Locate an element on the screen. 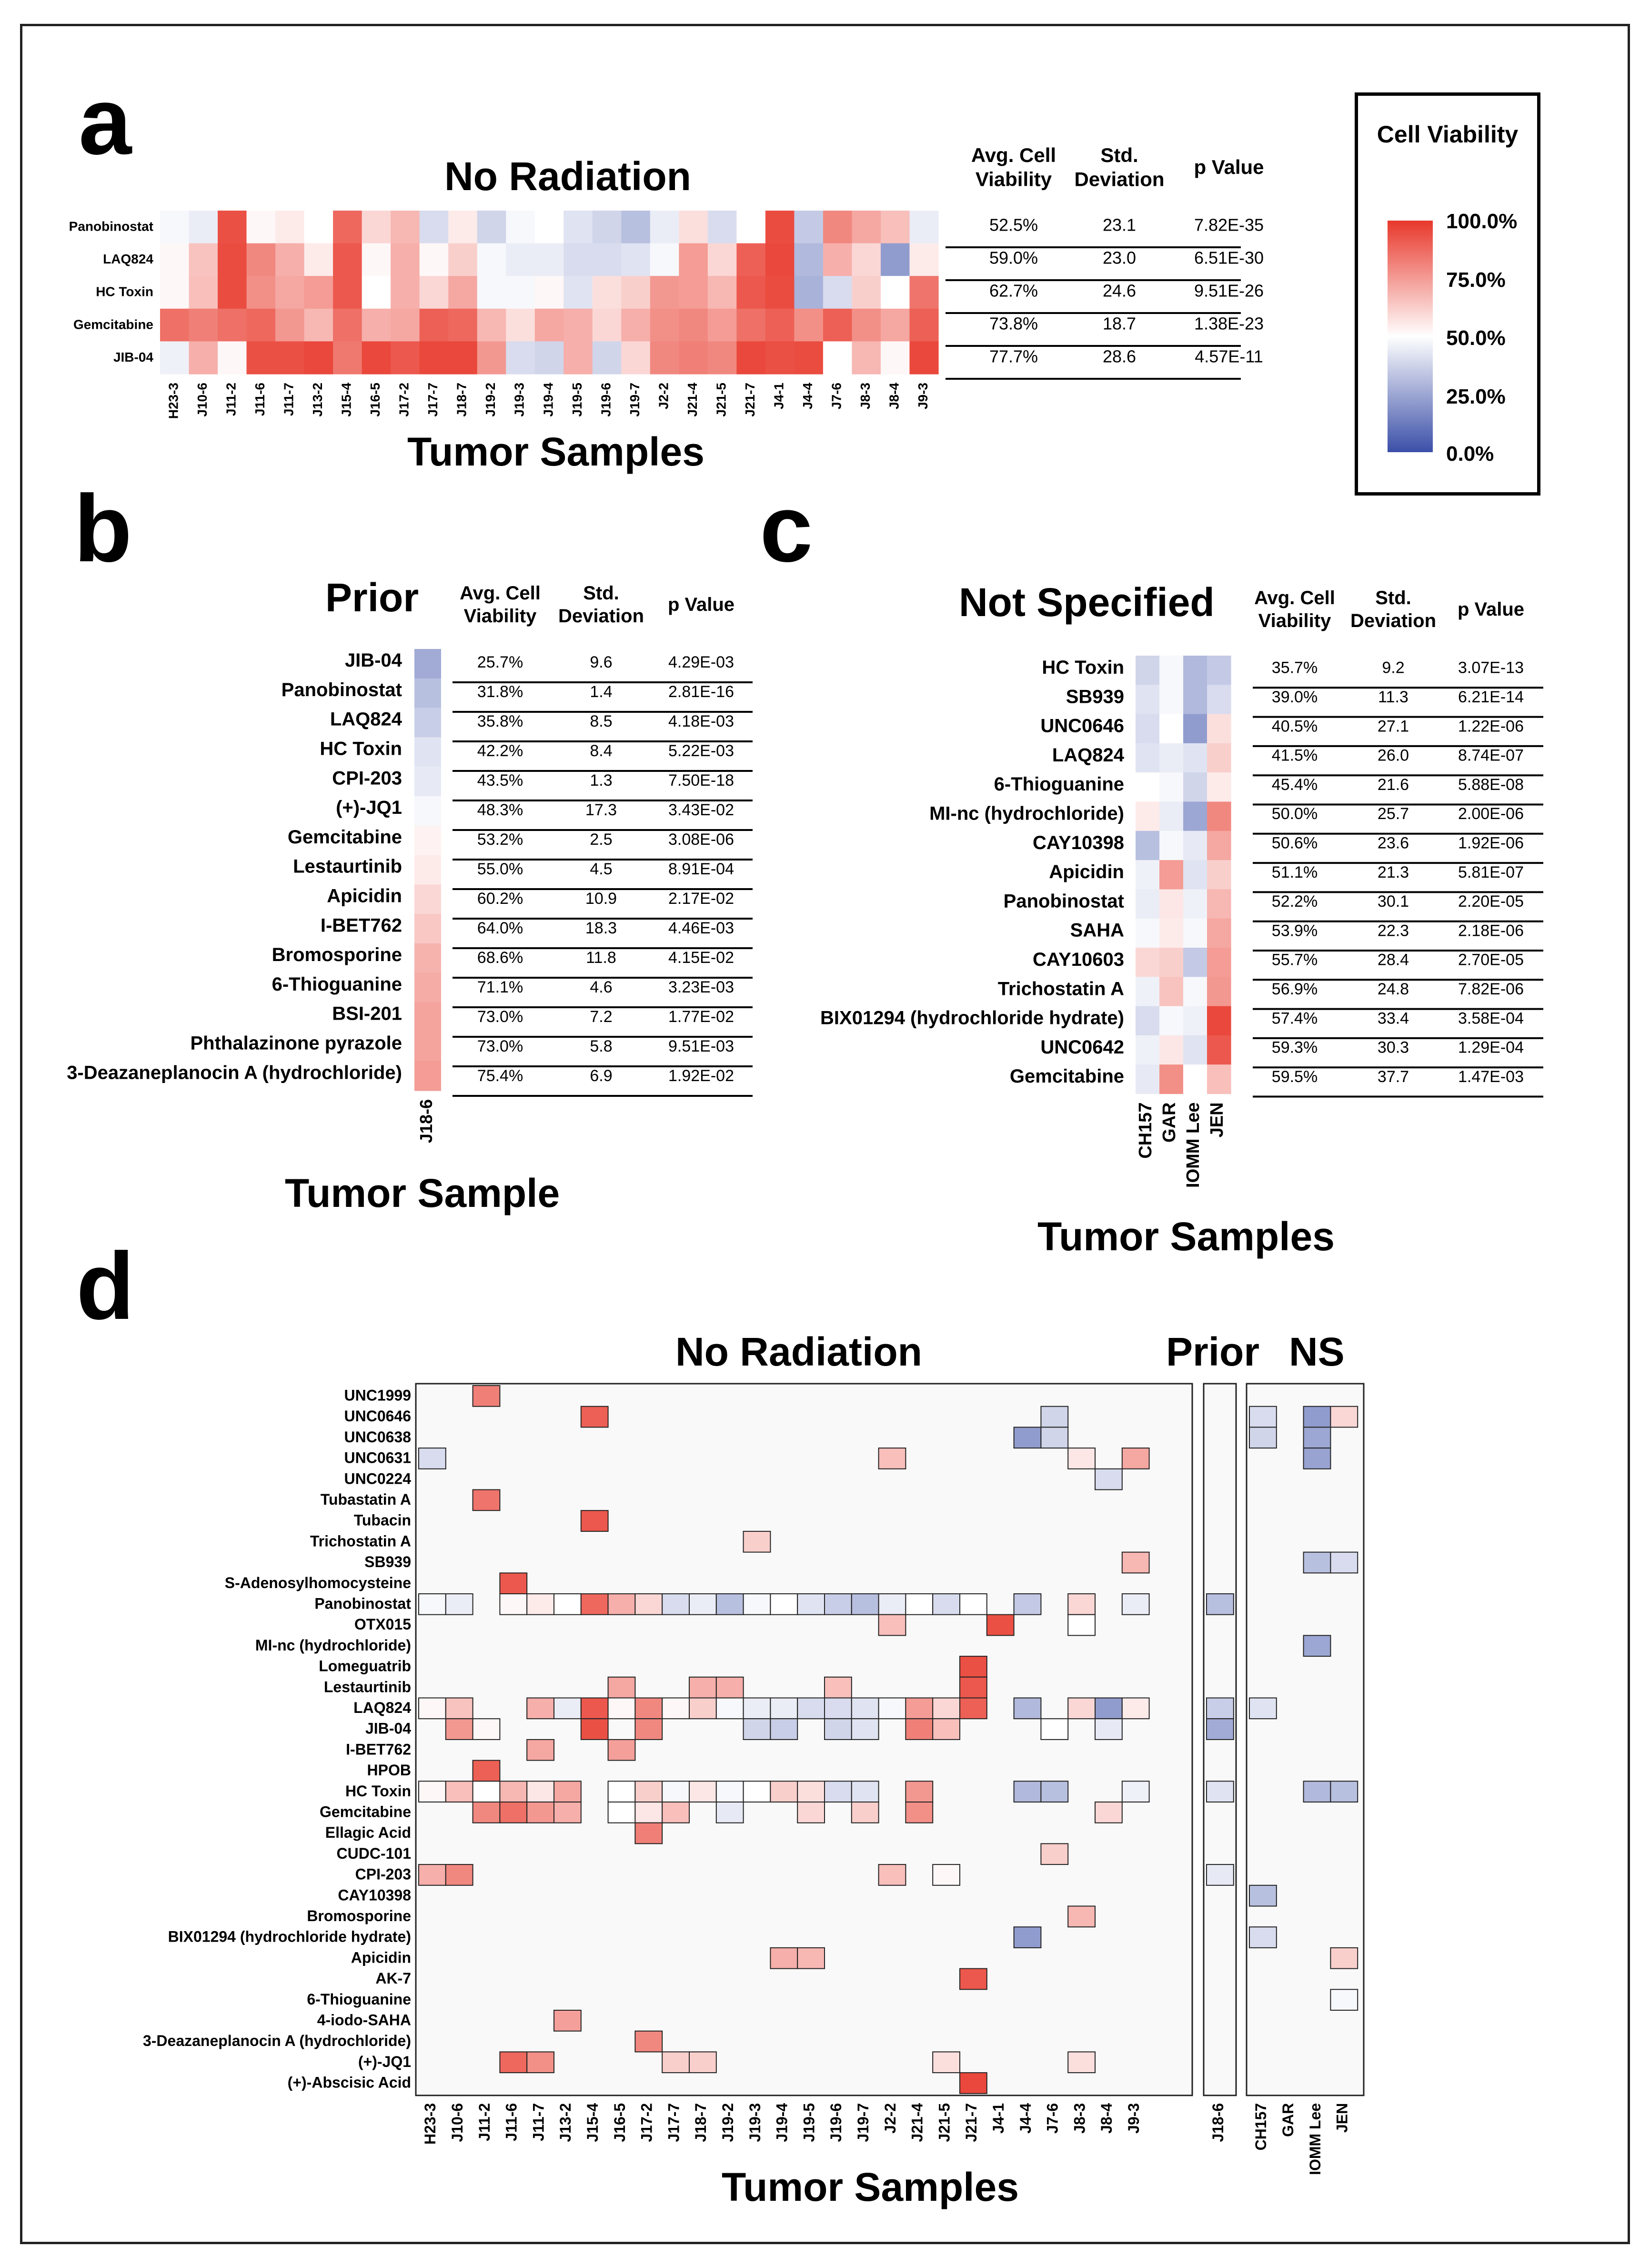 This screenshot has height=2268, width=1650. panel-c-std-deviation: 24.8 is located at coordinates (1394, 989).